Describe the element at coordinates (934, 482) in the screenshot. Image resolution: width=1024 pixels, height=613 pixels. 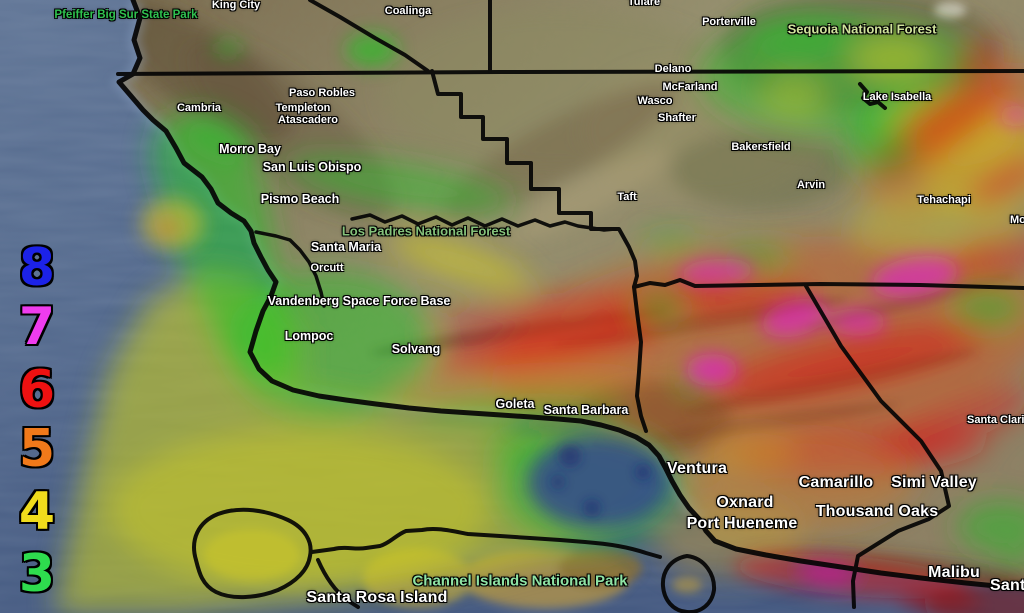
I see `map-label-simi-valley: Simi Valley` at that location.